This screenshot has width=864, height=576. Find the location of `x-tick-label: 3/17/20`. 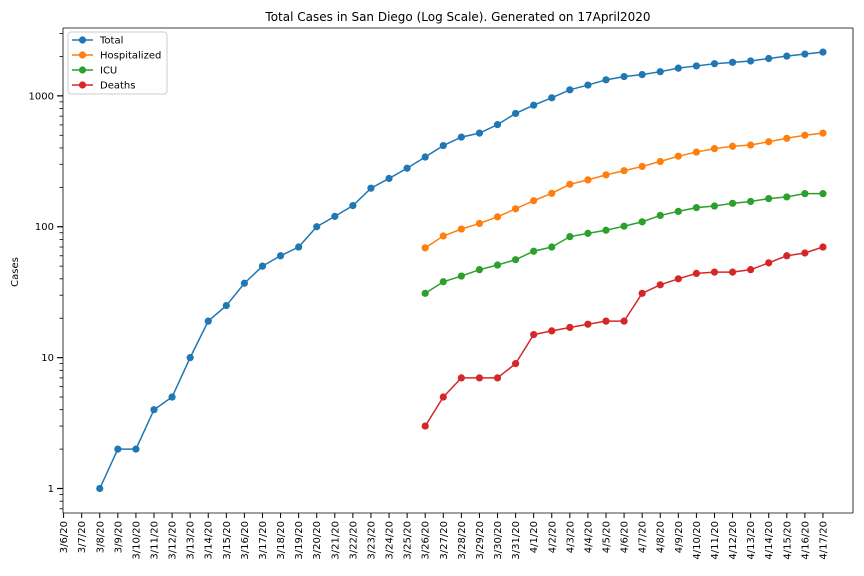

x-tick-label: 3/17/20 is located at coordinates (263, 540).